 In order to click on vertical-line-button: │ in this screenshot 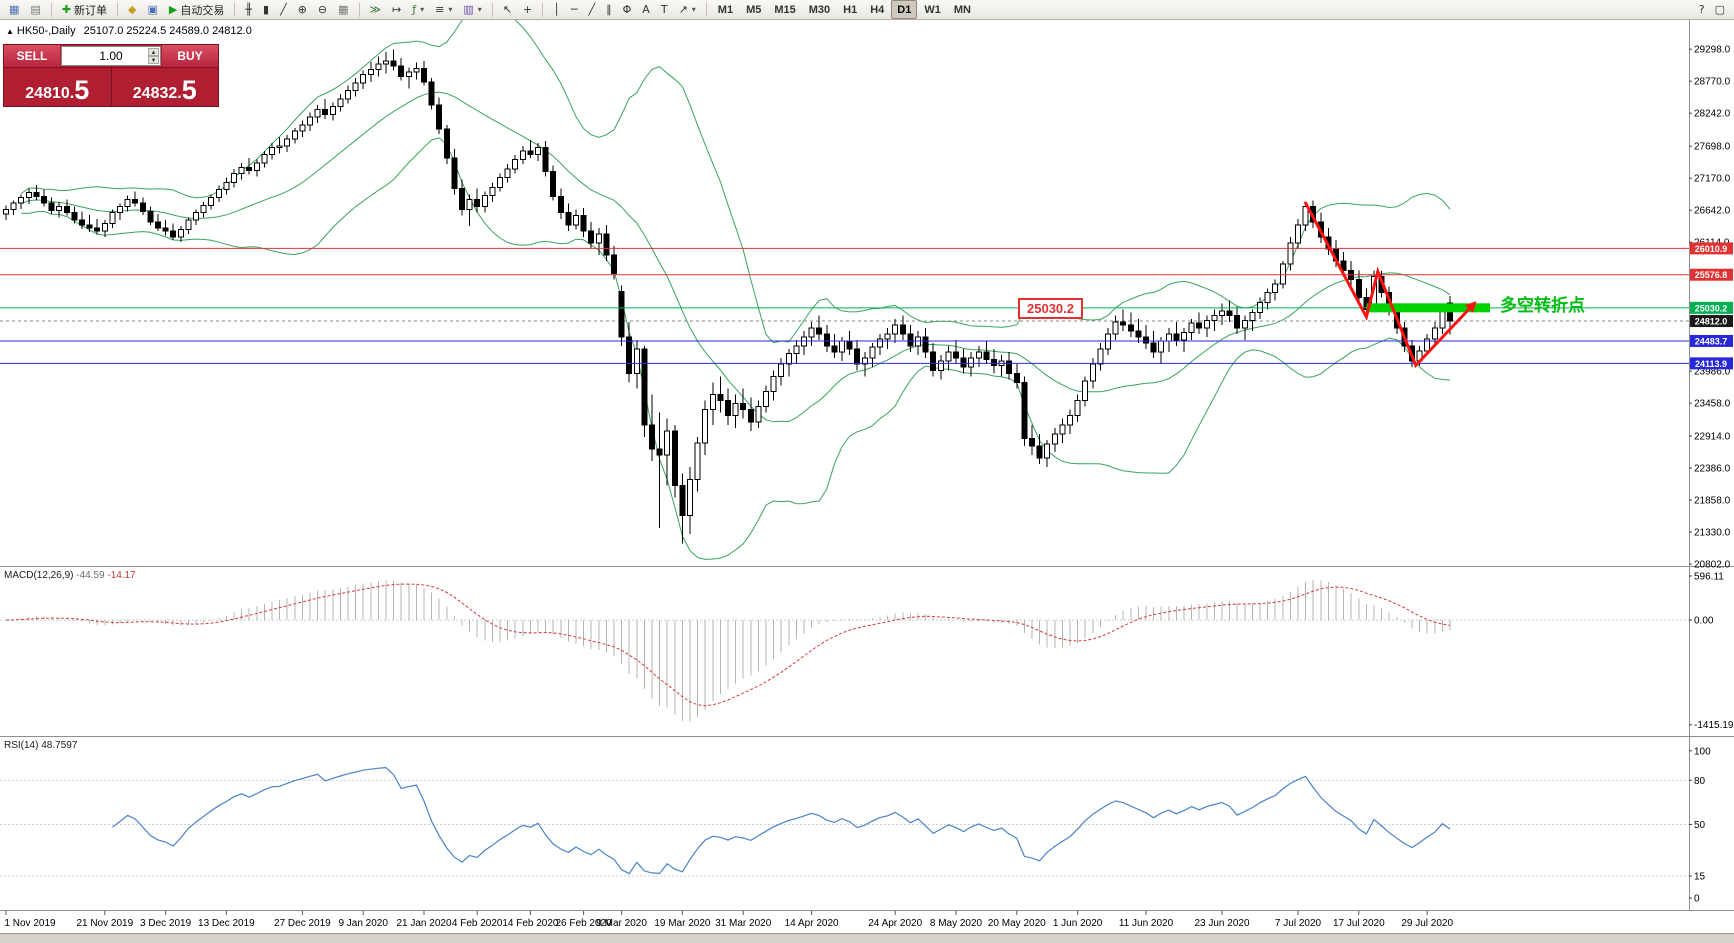, I will do `click(556, 9)`.